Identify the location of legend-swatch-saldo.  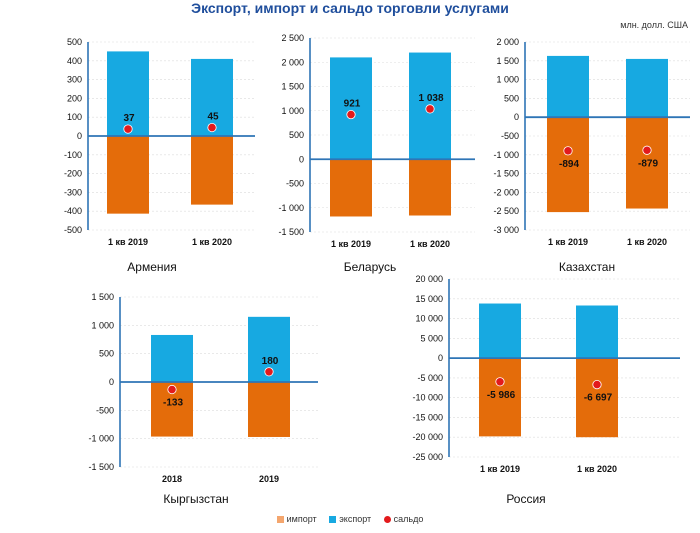
(387, 520).